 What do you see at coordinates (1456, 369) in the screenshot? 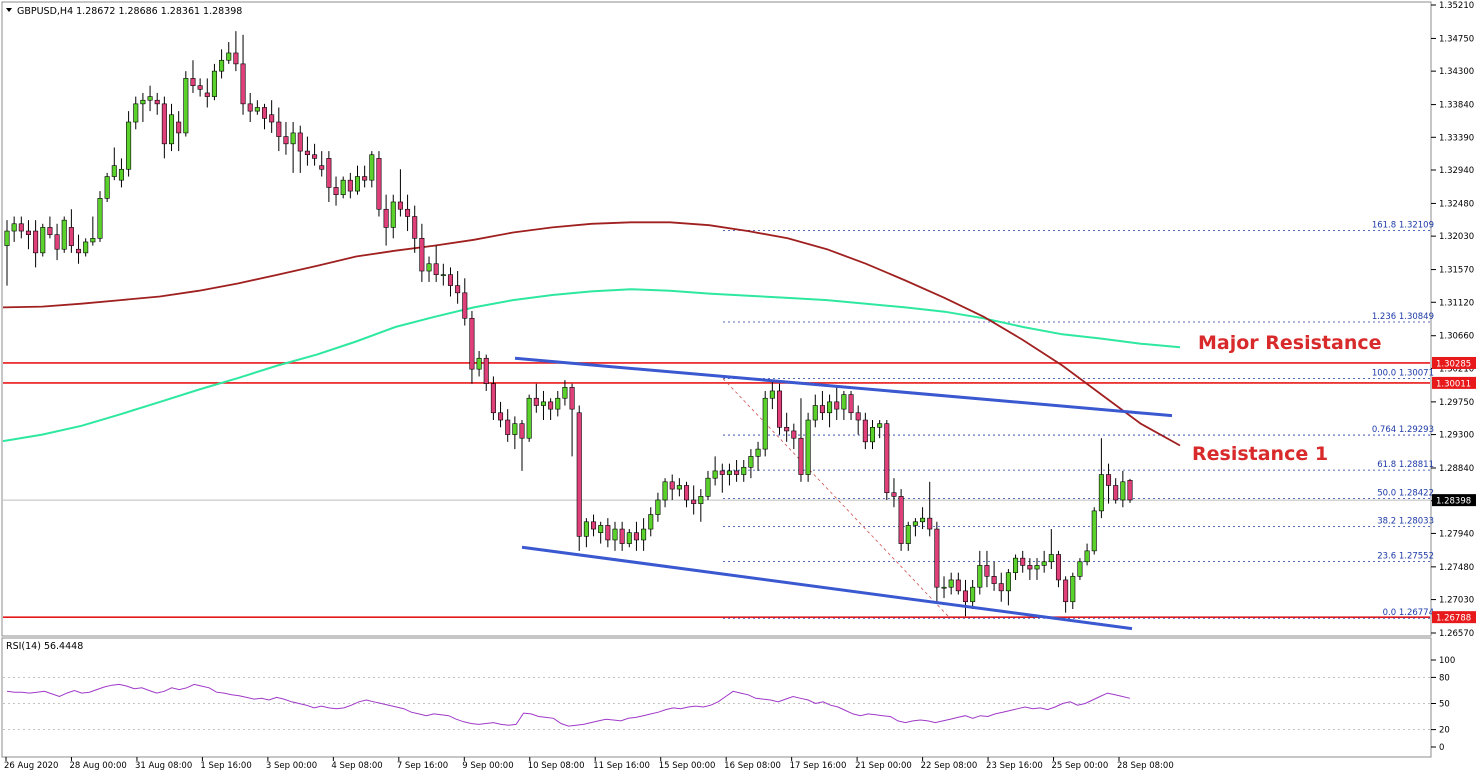
I see `price-tick-label: 1.30210` at bounding box center [1456, 369].